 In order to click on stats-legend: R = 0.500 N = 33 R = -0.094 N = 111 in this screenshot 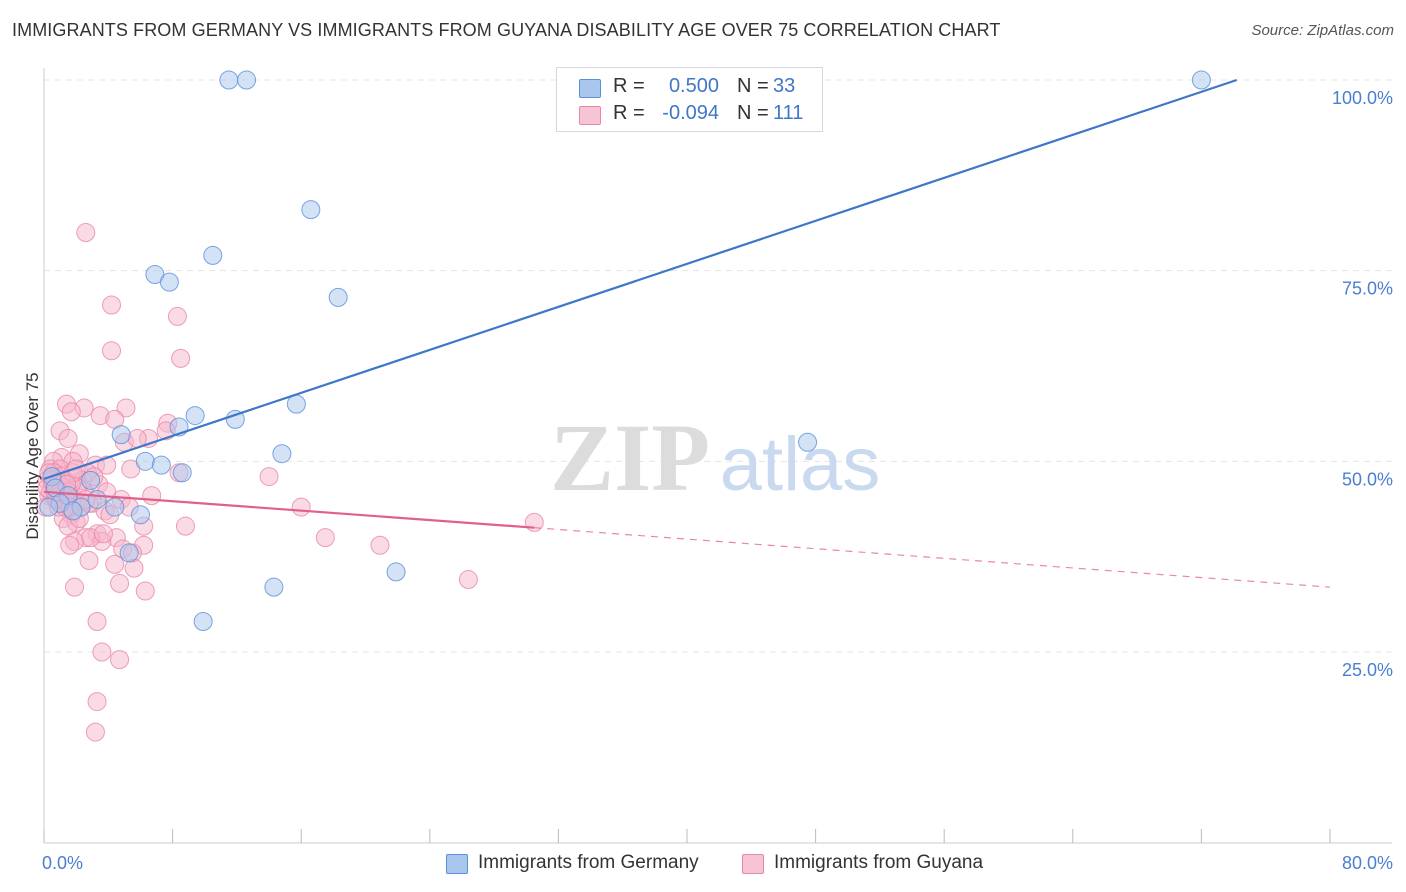, I will do `click(689, 99)`.